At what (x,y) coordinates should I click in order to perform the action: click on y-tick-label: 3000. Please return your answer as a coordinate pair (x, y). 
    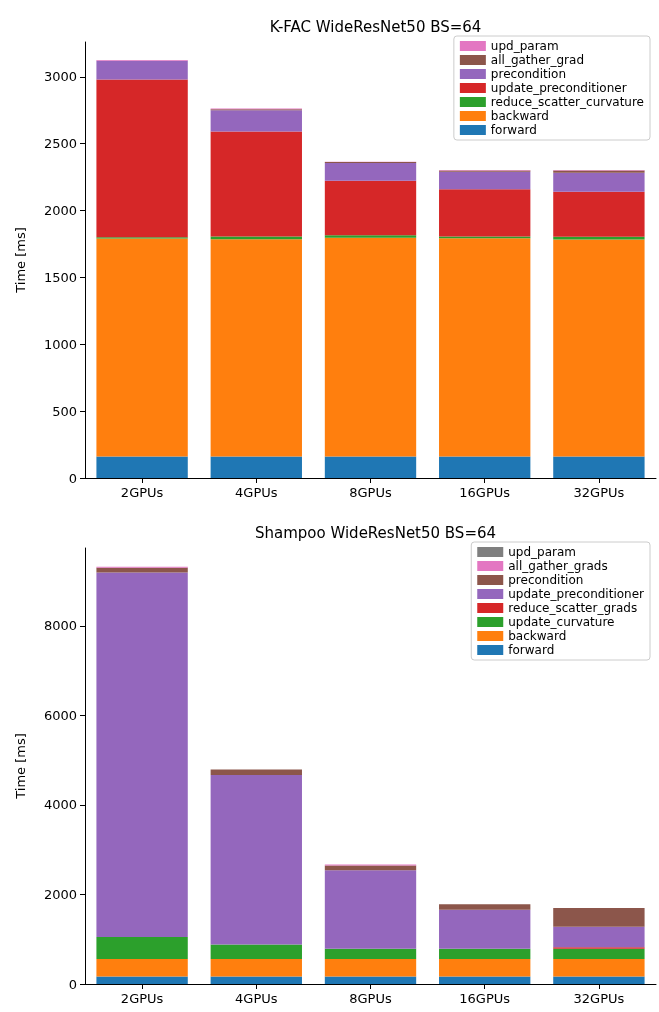
    Looking at the image, I should click on (60, 77).